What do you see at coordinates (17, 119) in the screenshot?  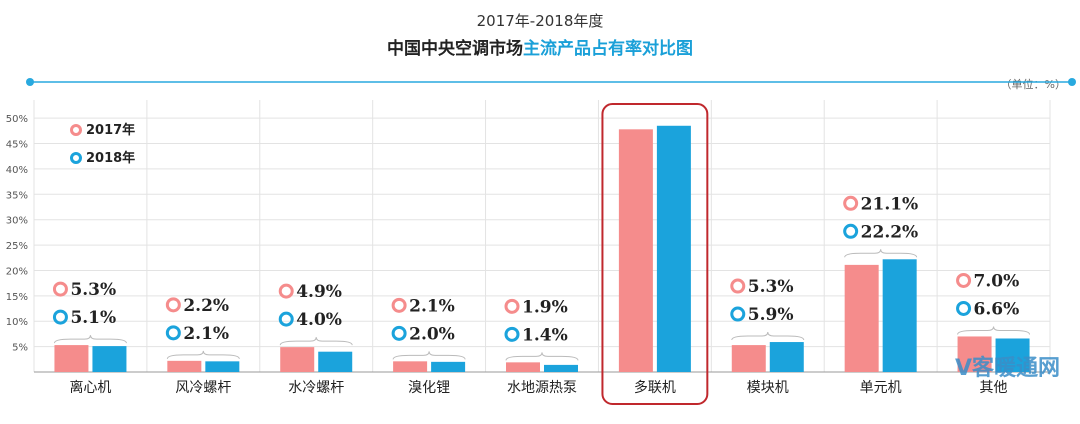 I see `y-tick-label: 50%` at bounding box center [17, 119].